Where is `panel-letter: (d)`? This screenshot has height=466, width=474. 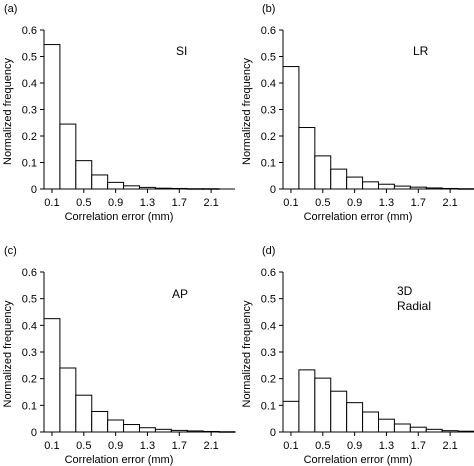
panel-letter: (d) is located at coordinates (268, 251).